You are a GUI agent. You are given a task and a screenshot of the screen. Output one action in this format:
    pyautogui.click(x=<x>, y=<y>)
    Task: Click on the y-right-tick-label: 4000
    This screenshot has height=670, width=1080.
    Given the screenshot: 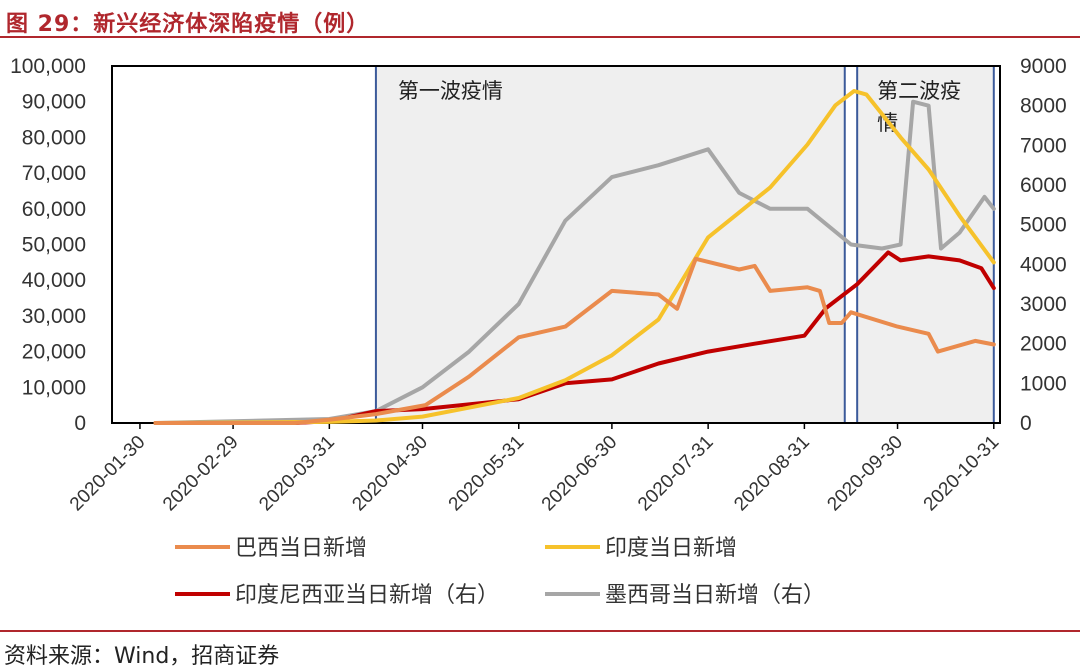 What is the action you would take?
    pyautogui.click(x=1043, y=264)
    